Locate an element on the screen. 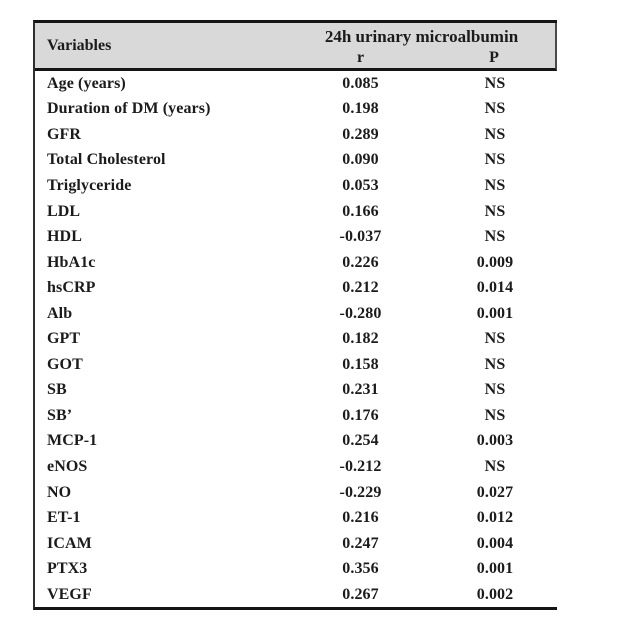 This screenshot has width=640, height=638. variable-name: PTX3 is located at coordinates (67, 569).